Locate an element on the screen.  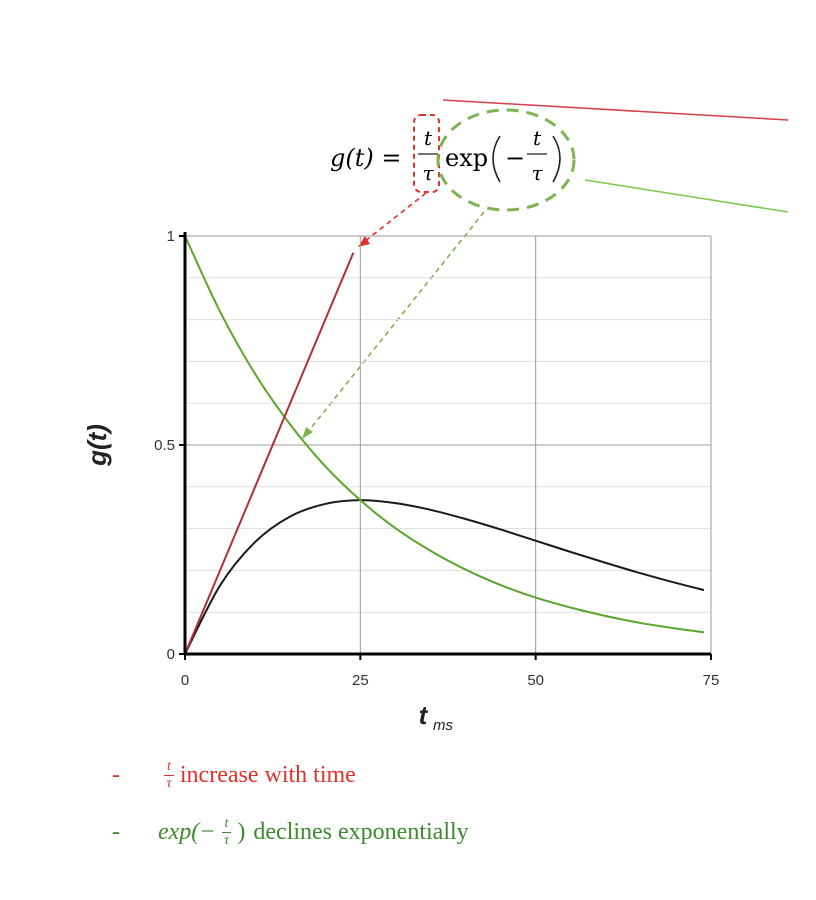
note-suffix: ) is located at coordinates (241, 832).